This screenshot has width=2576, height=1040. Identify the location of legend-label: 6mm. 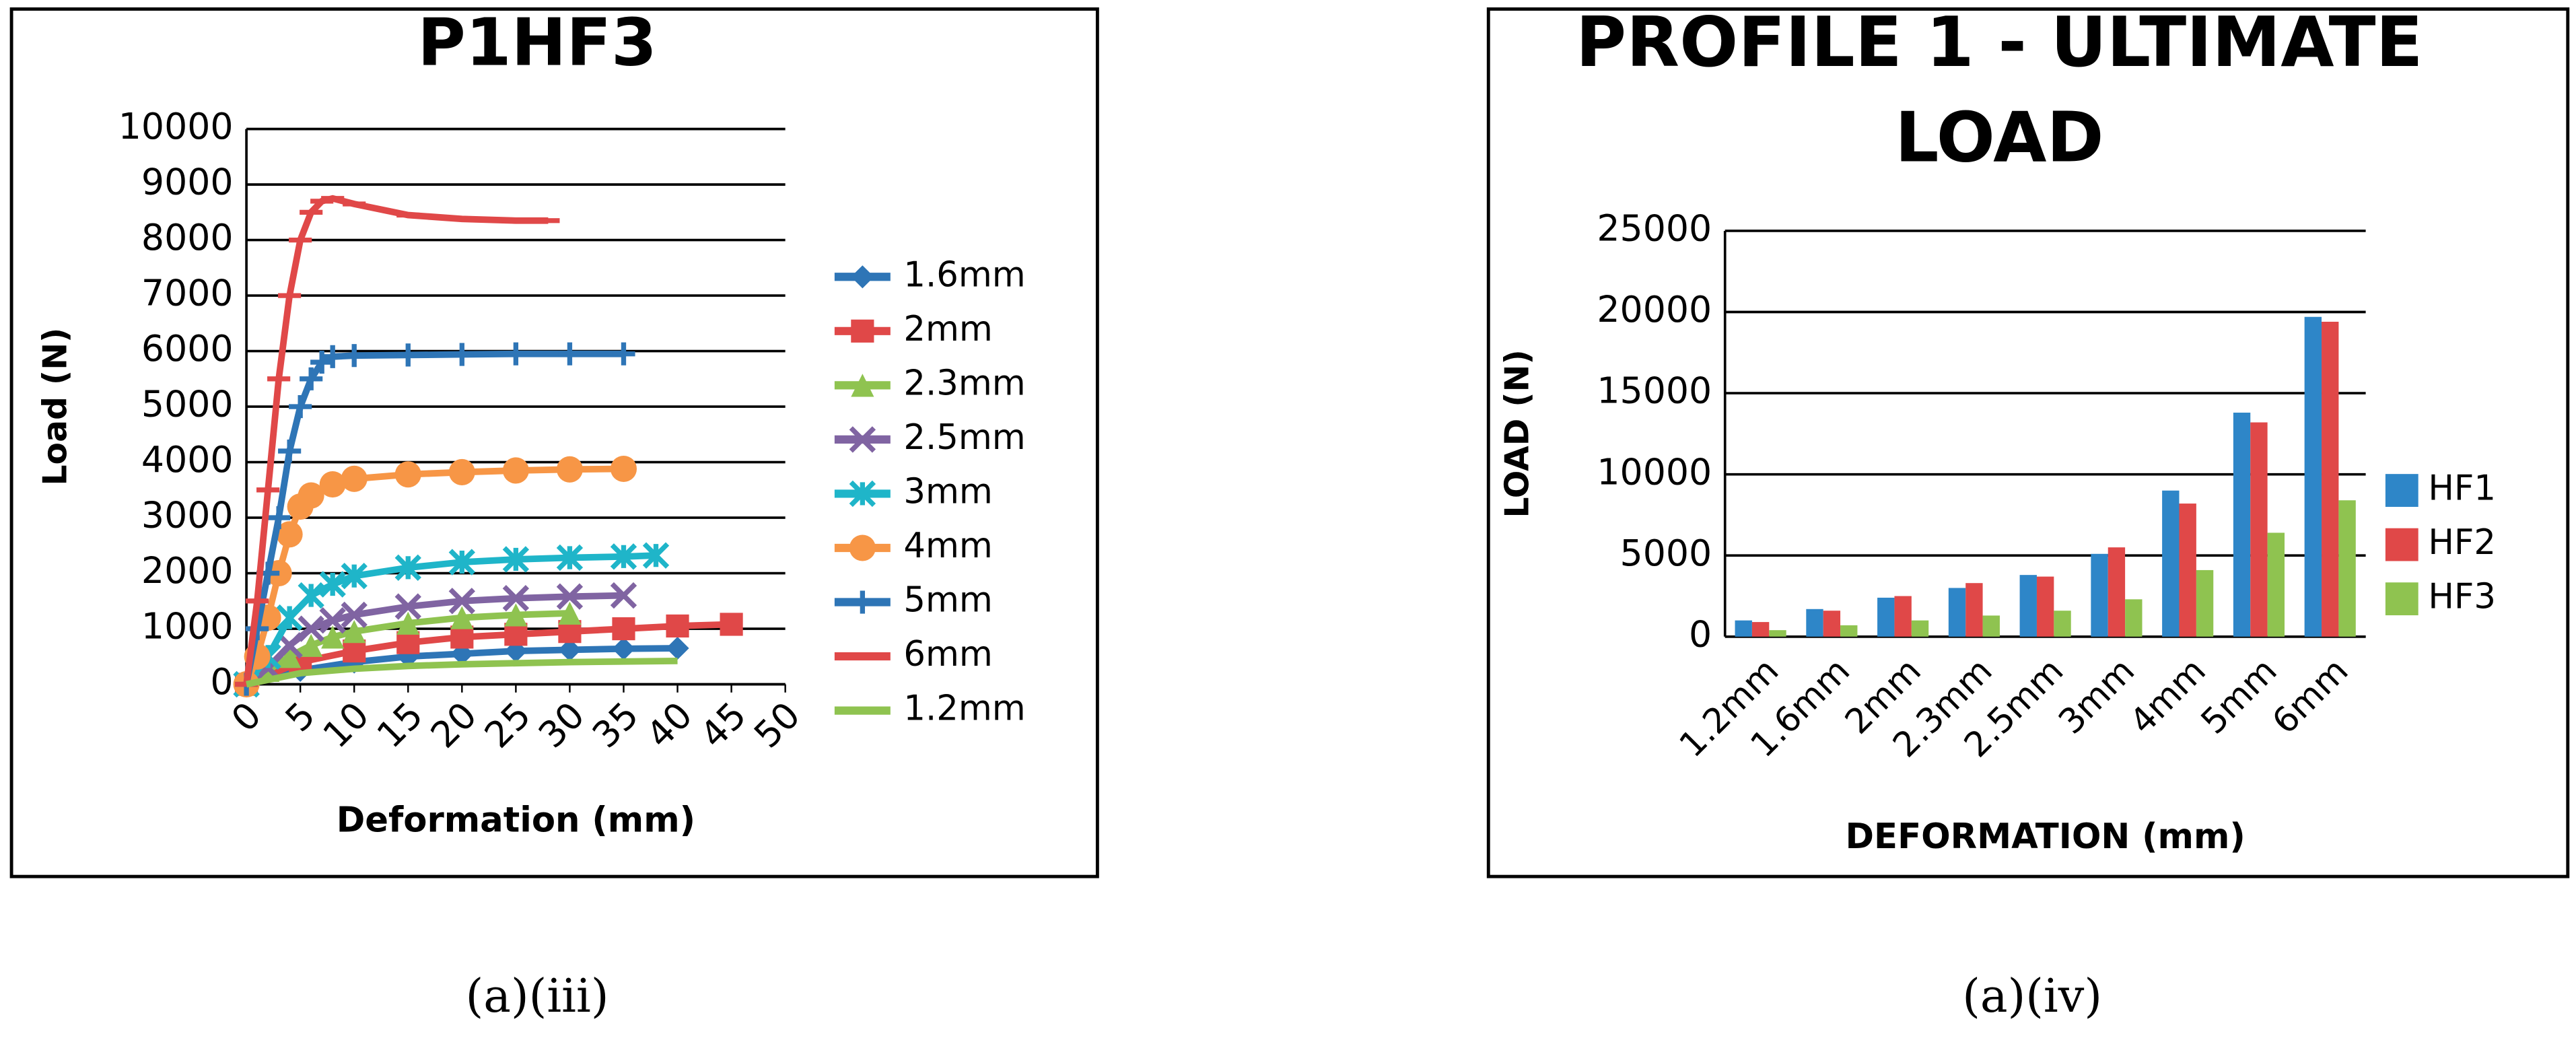
(947, 654).